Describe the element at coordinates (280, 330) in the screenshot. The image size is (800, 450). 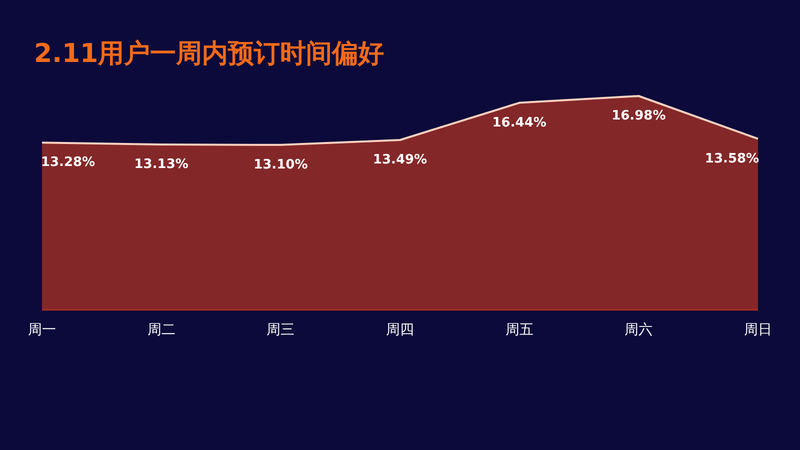
I see `x-tick-label: 周三` at that location.